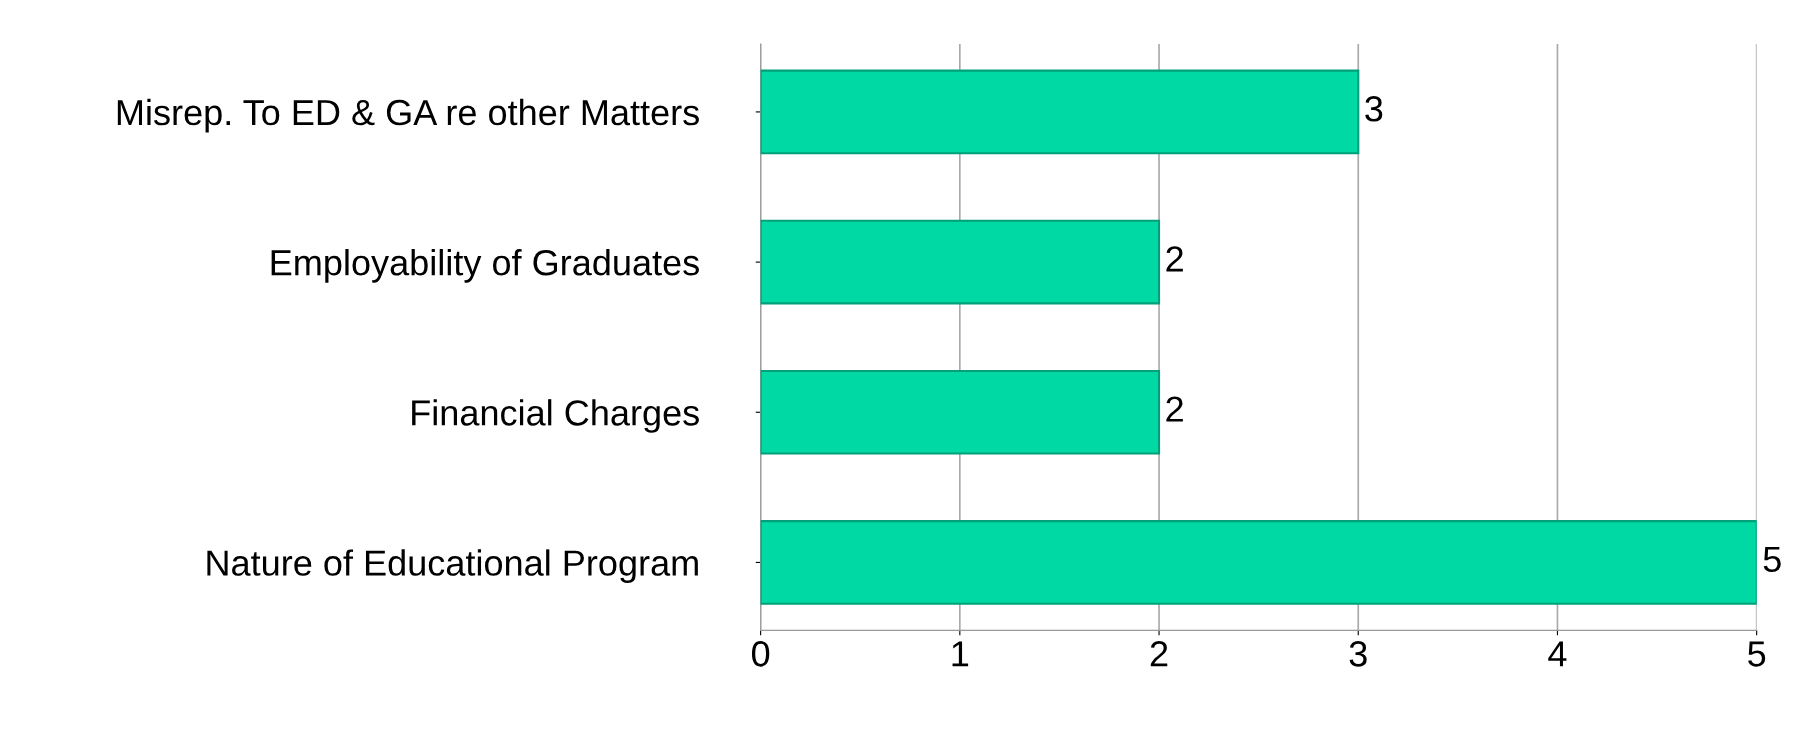 The width and height of the screenshot is (1811, 733). Describe the element at coordinates (555, 416) in the screenshot. I see `y-tick-label: Financial Charges` at that location.